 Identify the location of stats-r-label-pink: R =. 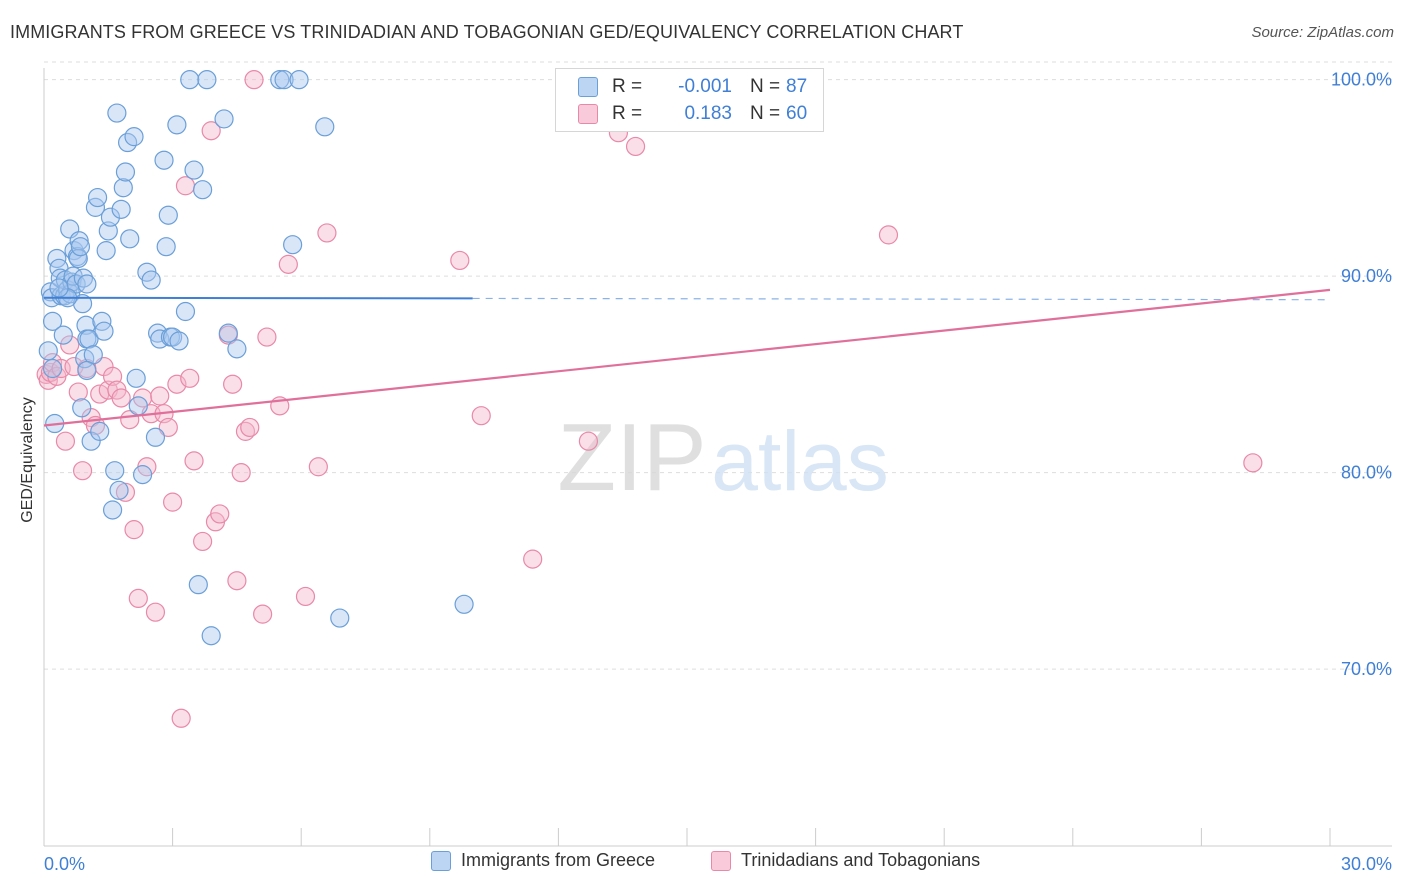
(627, 113).